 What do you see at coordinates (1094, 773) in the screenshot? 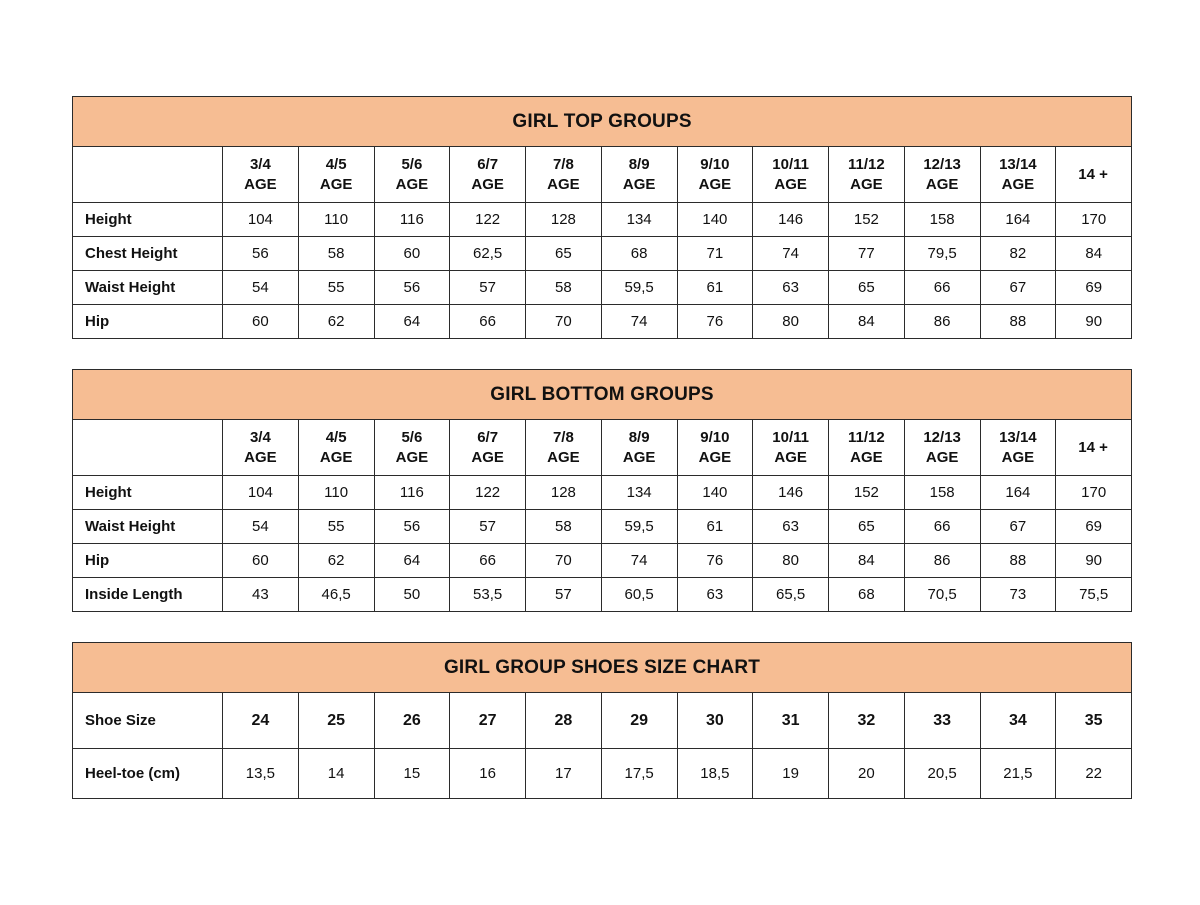
I see `data-cell: 22` at bounding box center [1094, 773].